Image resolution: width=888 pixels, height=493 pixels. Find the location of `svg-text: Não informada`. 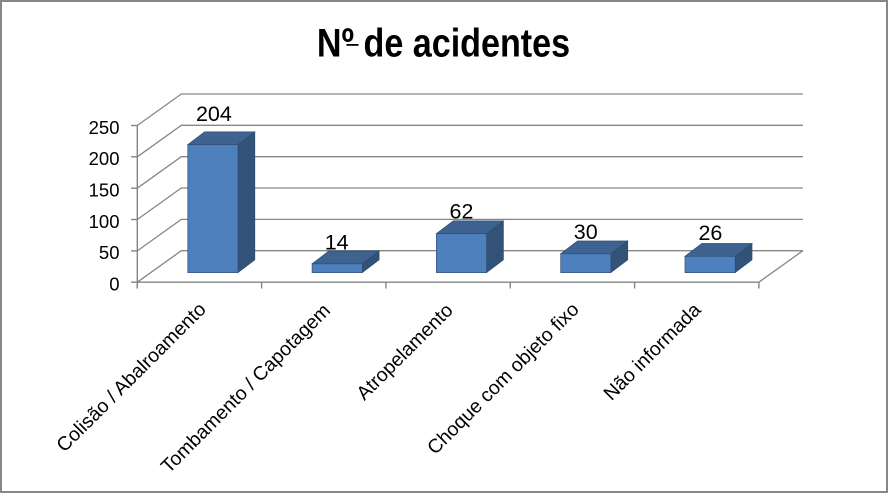

svg-text: Não informada is located at coordinates (652, 352).